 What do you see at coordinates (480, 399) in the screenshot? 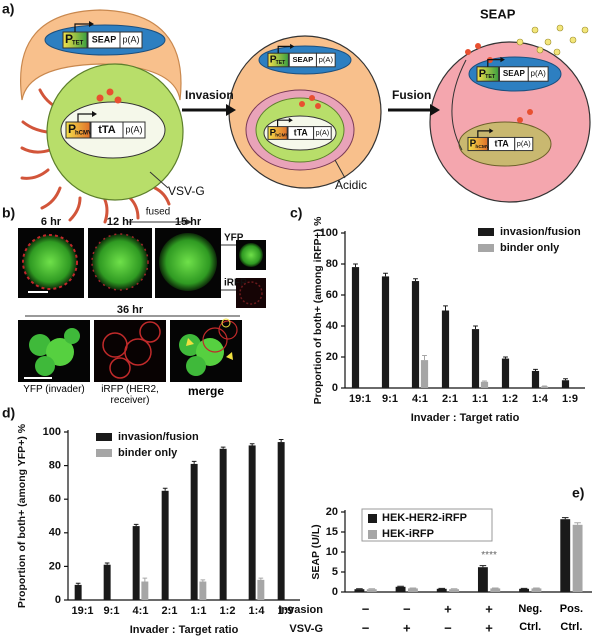
I see `x-tick-label: 1:1` at bounding box center [480, 399].